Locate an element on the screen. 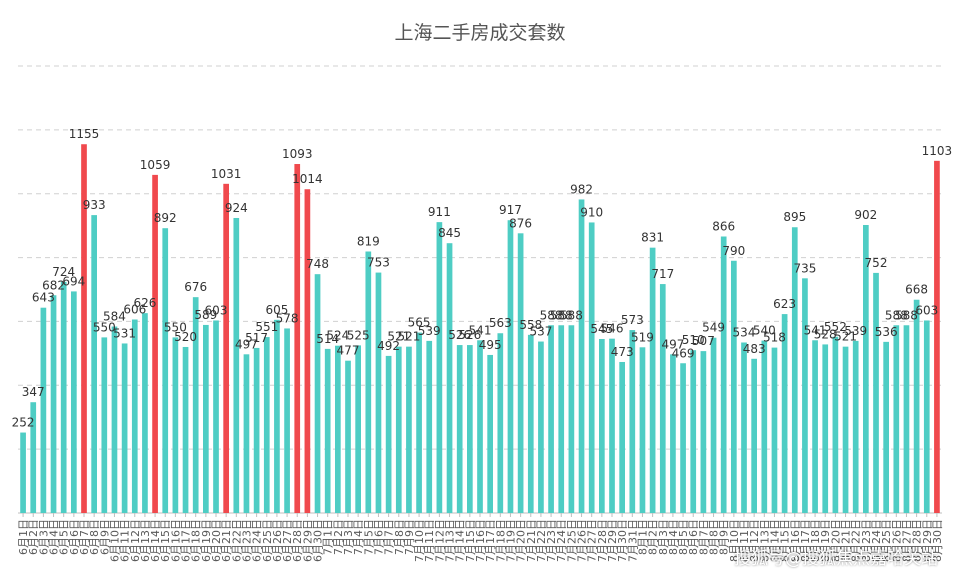  x-tick-label: 6月10日 is located at coordinates (114, 540).